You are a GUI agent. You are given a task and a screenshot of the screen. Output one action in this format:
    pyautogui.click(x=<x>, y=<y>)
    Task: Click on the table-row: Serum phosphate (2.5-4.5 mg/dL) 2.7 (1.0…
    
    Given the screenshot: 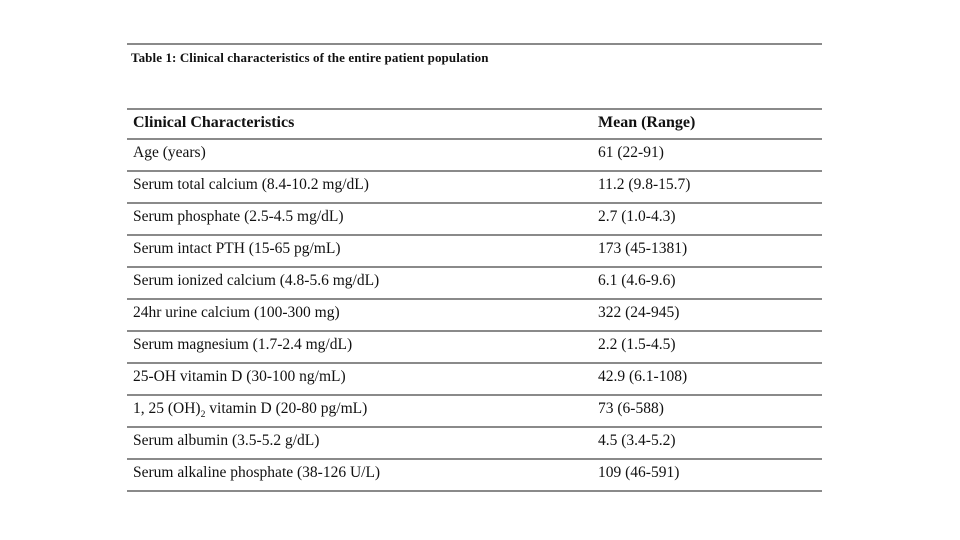 What is the action you would take?
    pyautogui.click(x=474, y=219)
    